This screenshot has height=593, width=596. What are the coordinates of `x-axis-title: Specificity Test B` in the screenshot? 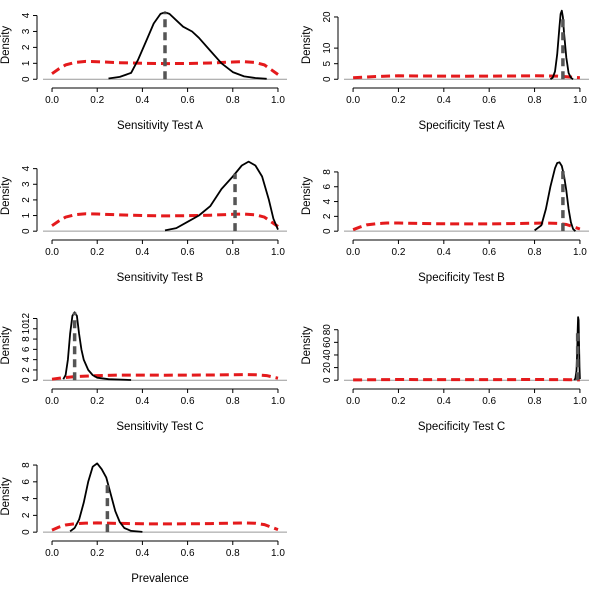 It's located at (461, 278).